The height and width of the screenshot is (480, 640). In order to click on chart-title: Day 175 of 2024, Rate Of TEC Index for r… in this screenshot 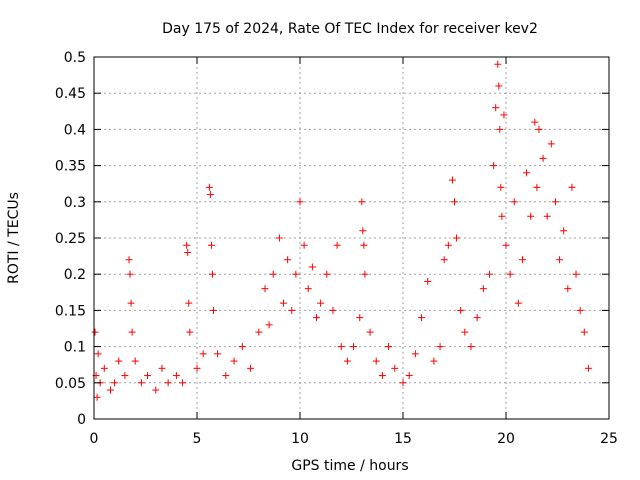, I will do `click(350, 29)`.